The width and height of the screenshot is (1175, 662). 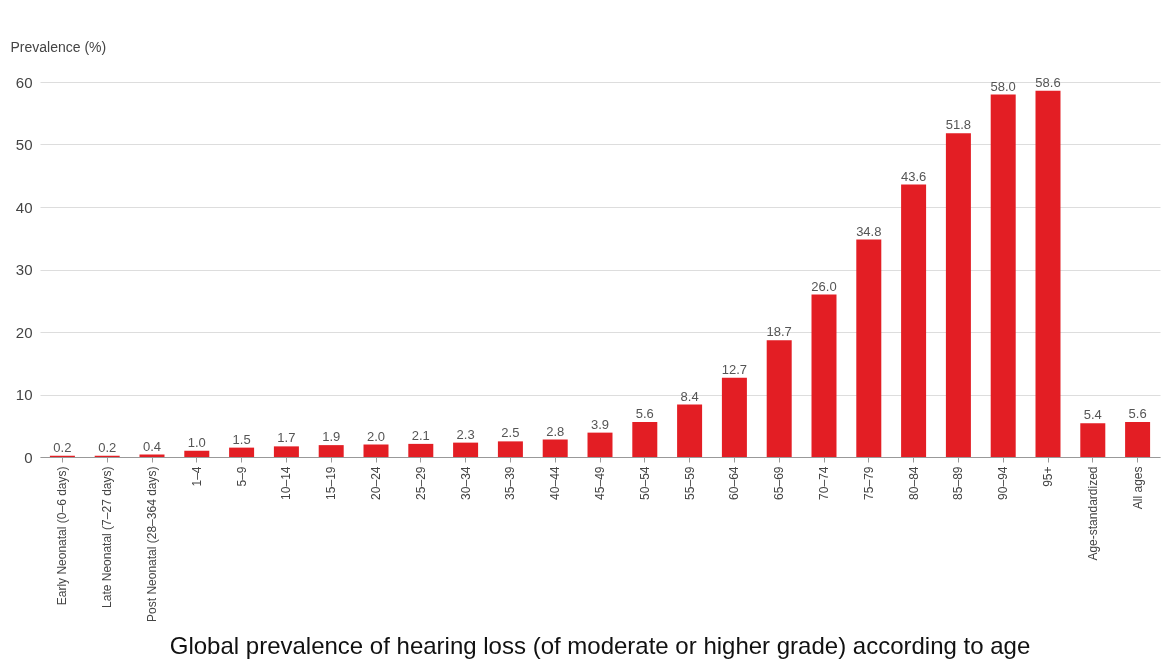 I want to click on x-tick-label: 40–44, so click(x=555, y=483).